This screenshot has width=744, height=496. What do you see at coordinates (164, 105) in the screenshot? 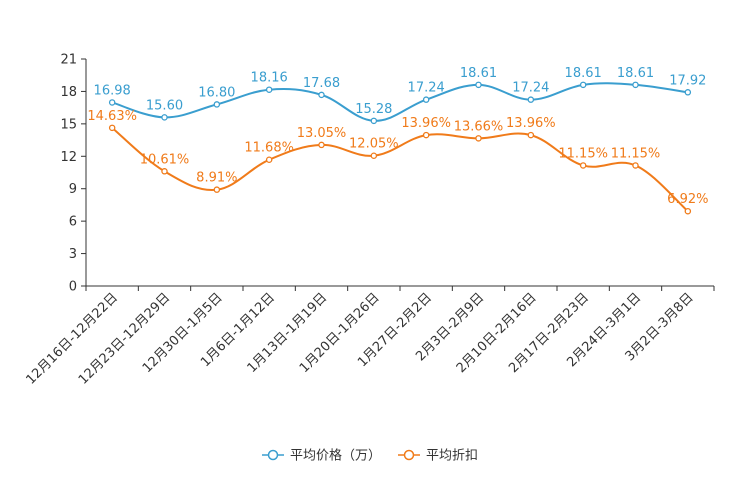
I see `data-label: 15.60` at bounding box center [164, 105].